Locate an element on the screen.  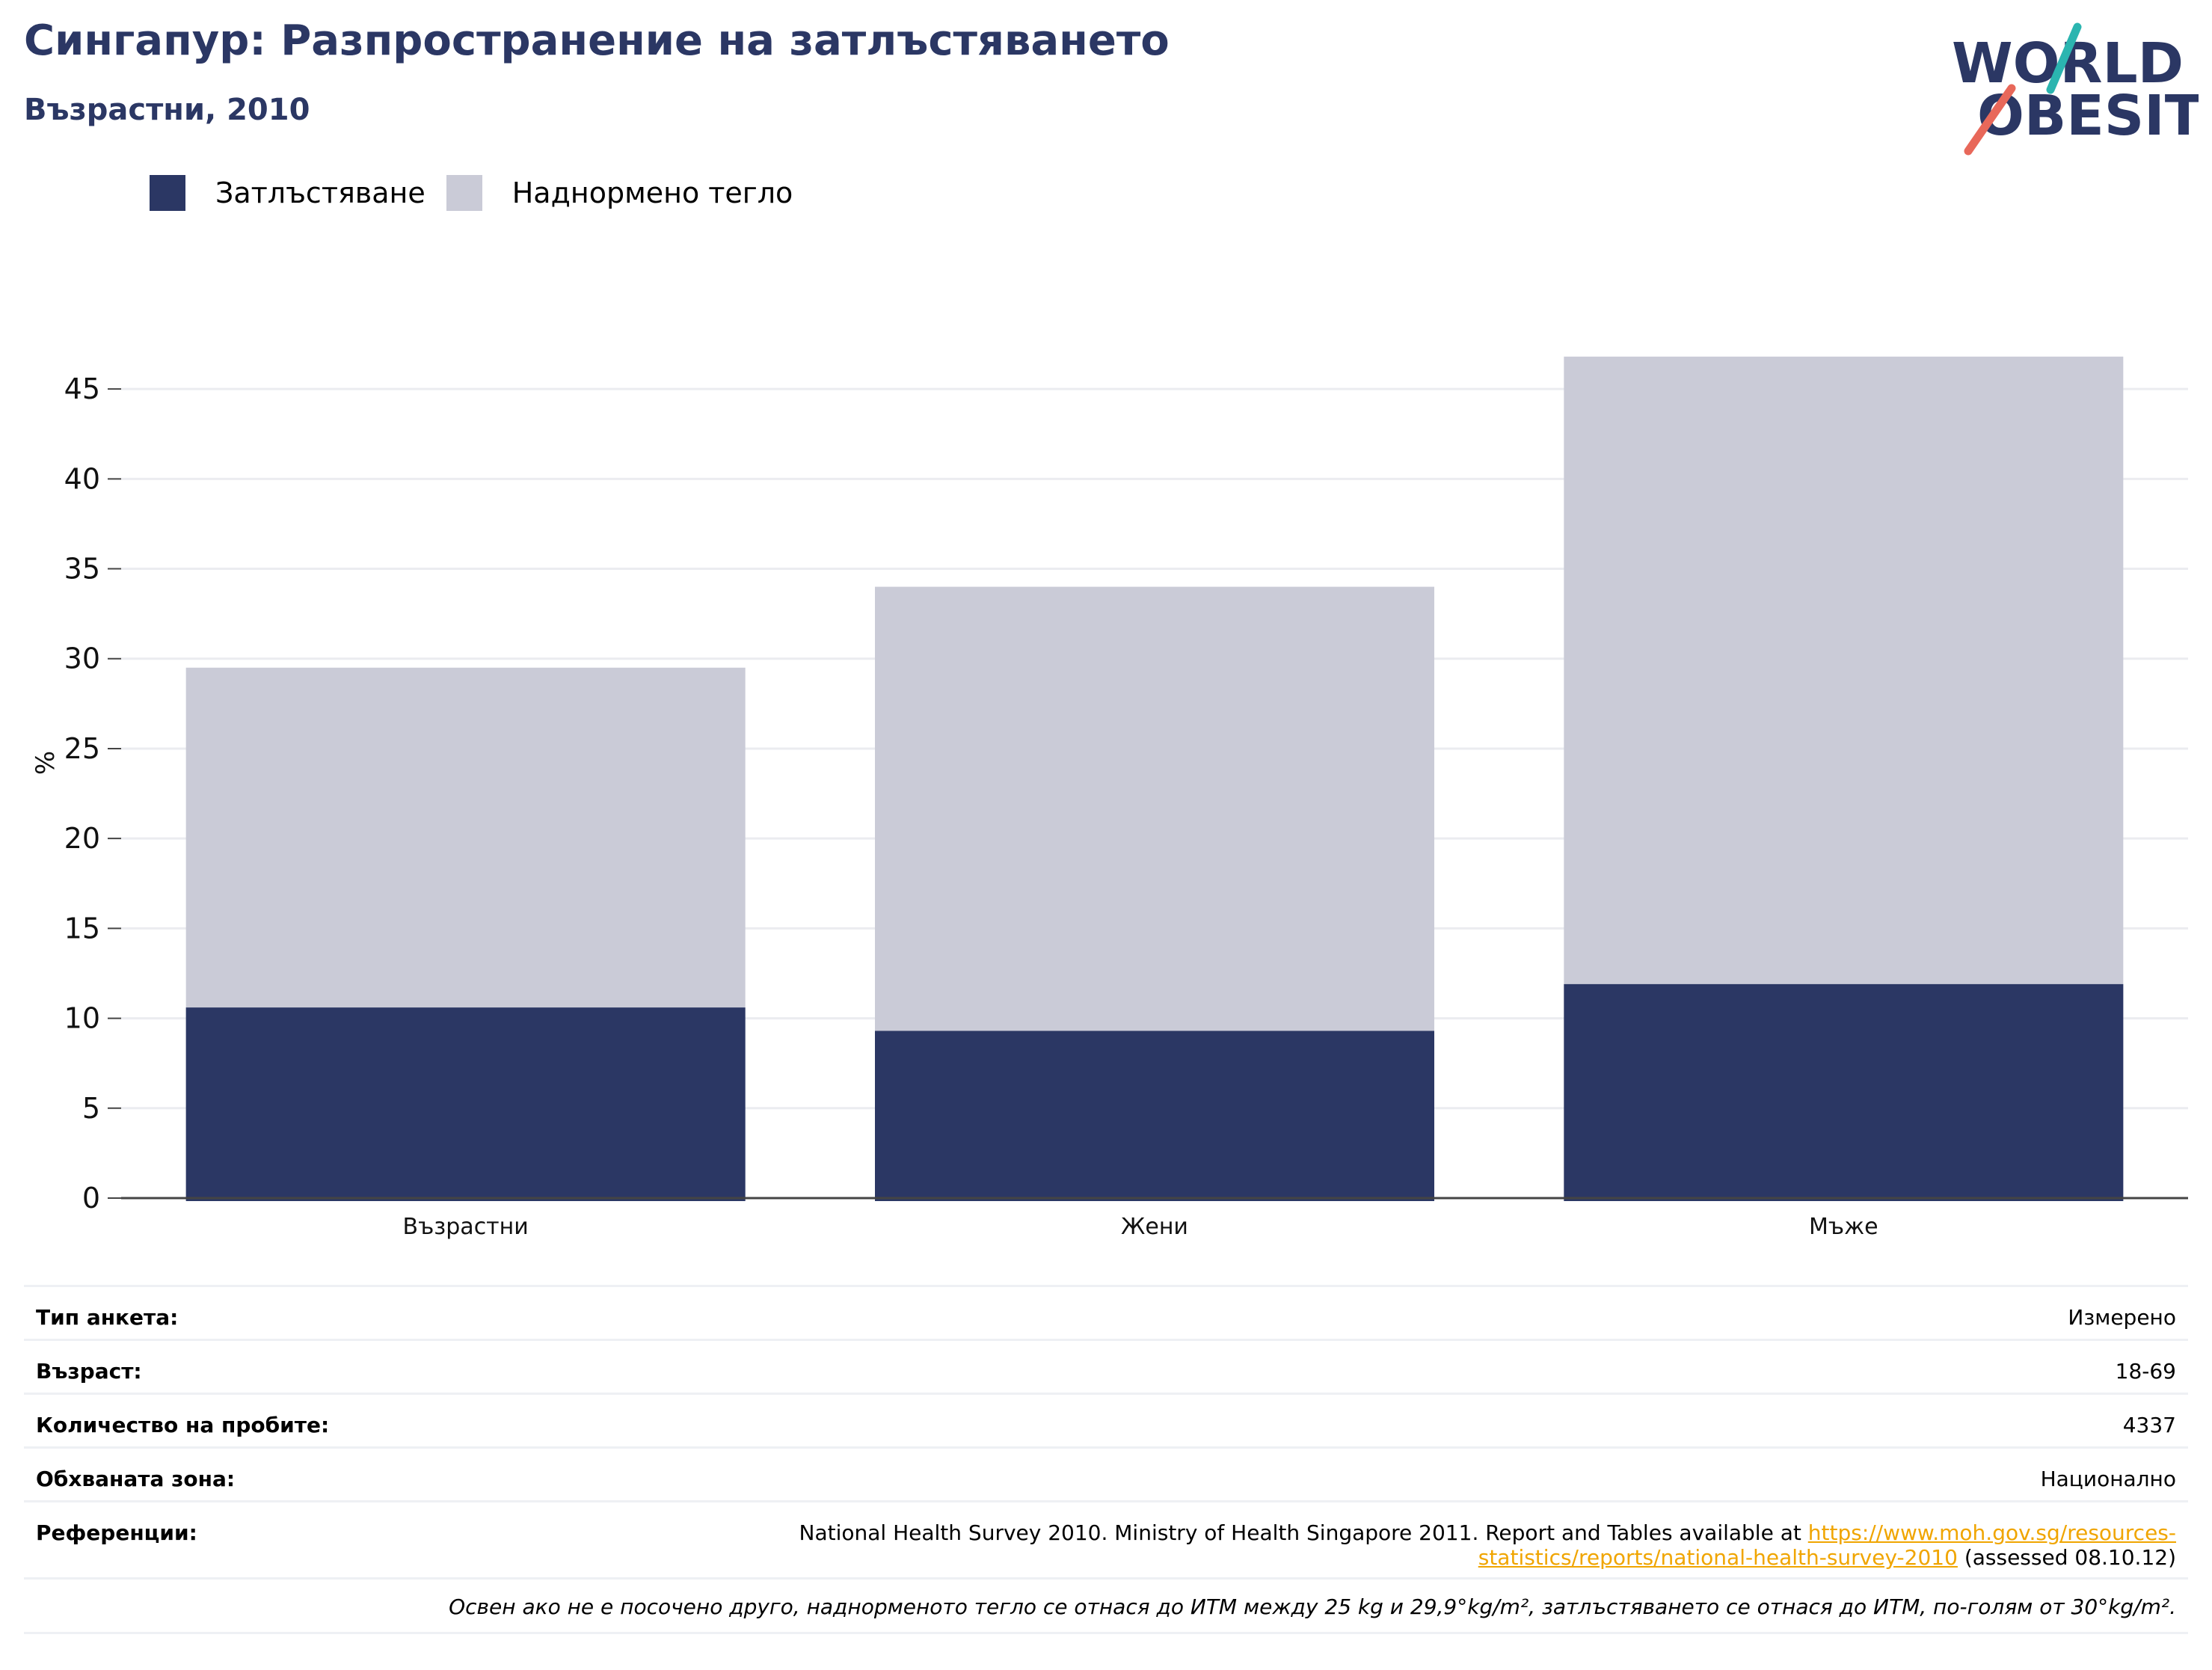
info-row-survey-type: Тип анкета: Измерено is located at coordinates (1106, 1314).